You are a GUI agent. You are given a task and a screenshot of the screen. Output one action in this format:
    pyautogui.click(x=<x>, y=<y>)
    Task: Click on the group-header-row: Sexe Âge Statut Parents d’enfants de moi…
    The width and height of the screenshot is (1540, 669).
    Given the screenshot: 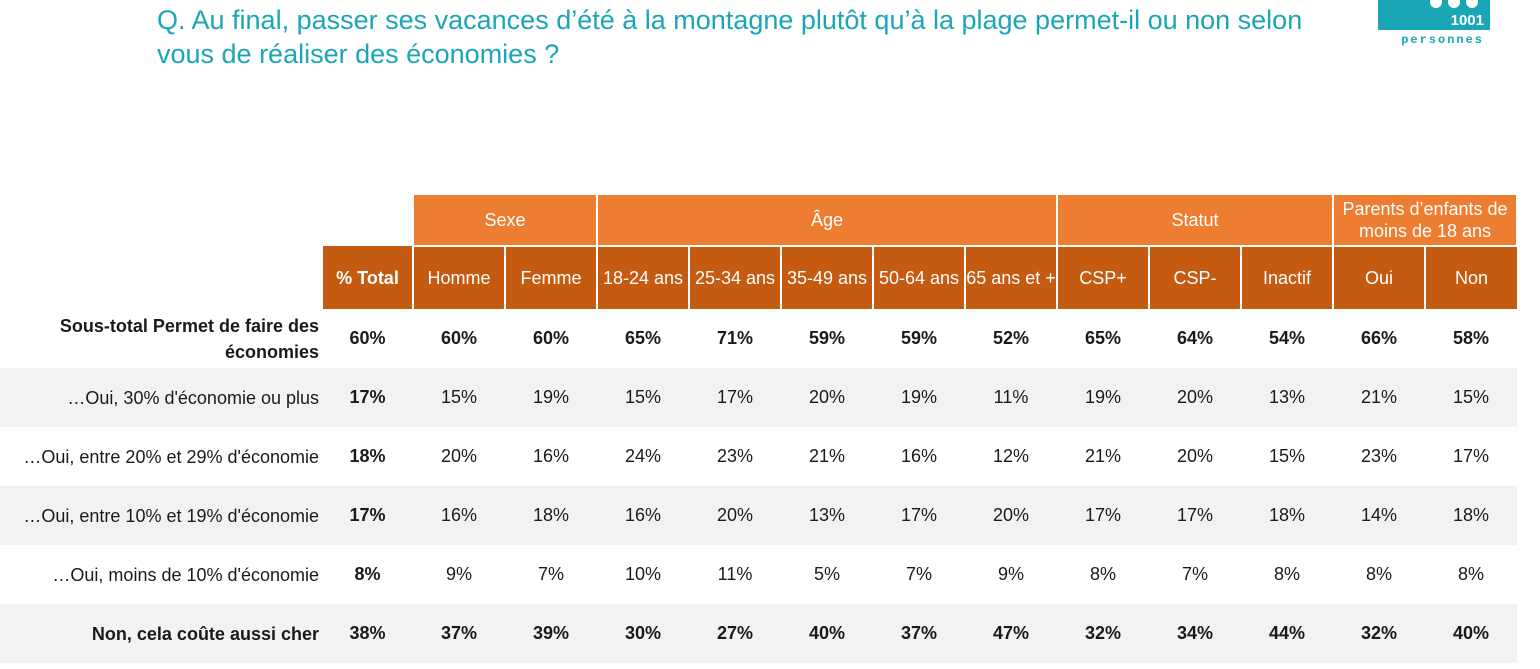 What is the action you would take?
    pyautogui.click(x=759, y=221)
    